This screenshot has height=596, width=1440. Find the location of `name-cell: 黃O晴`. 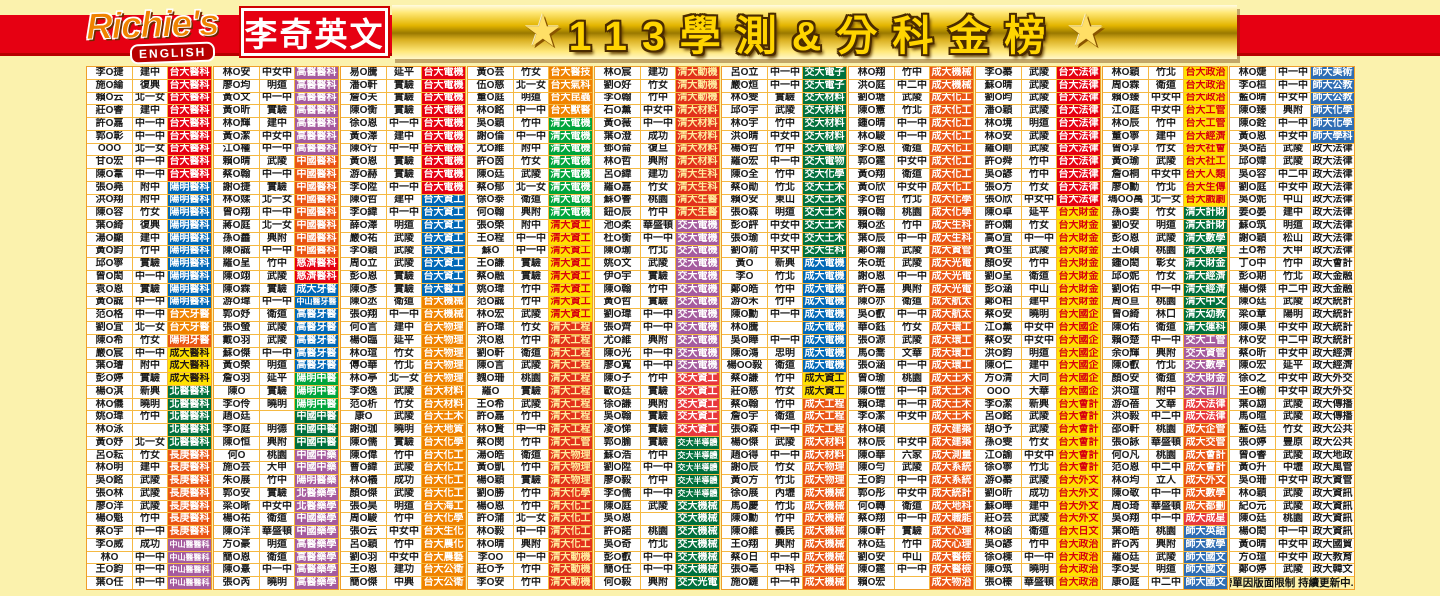

name-cell: 黃O晴 is located at coordinates (1252, 544).